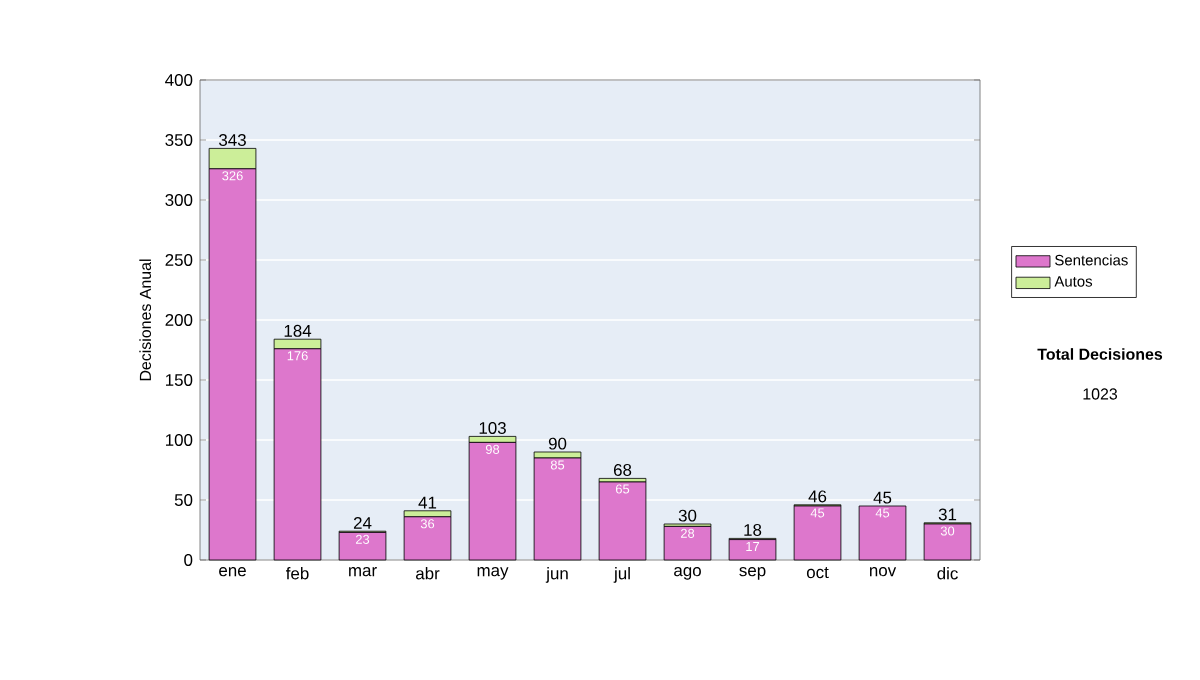  What do you see at coordinates (362, 522) in the screenshot?
I see `total-label: 24` at bounding box center [362, 522].